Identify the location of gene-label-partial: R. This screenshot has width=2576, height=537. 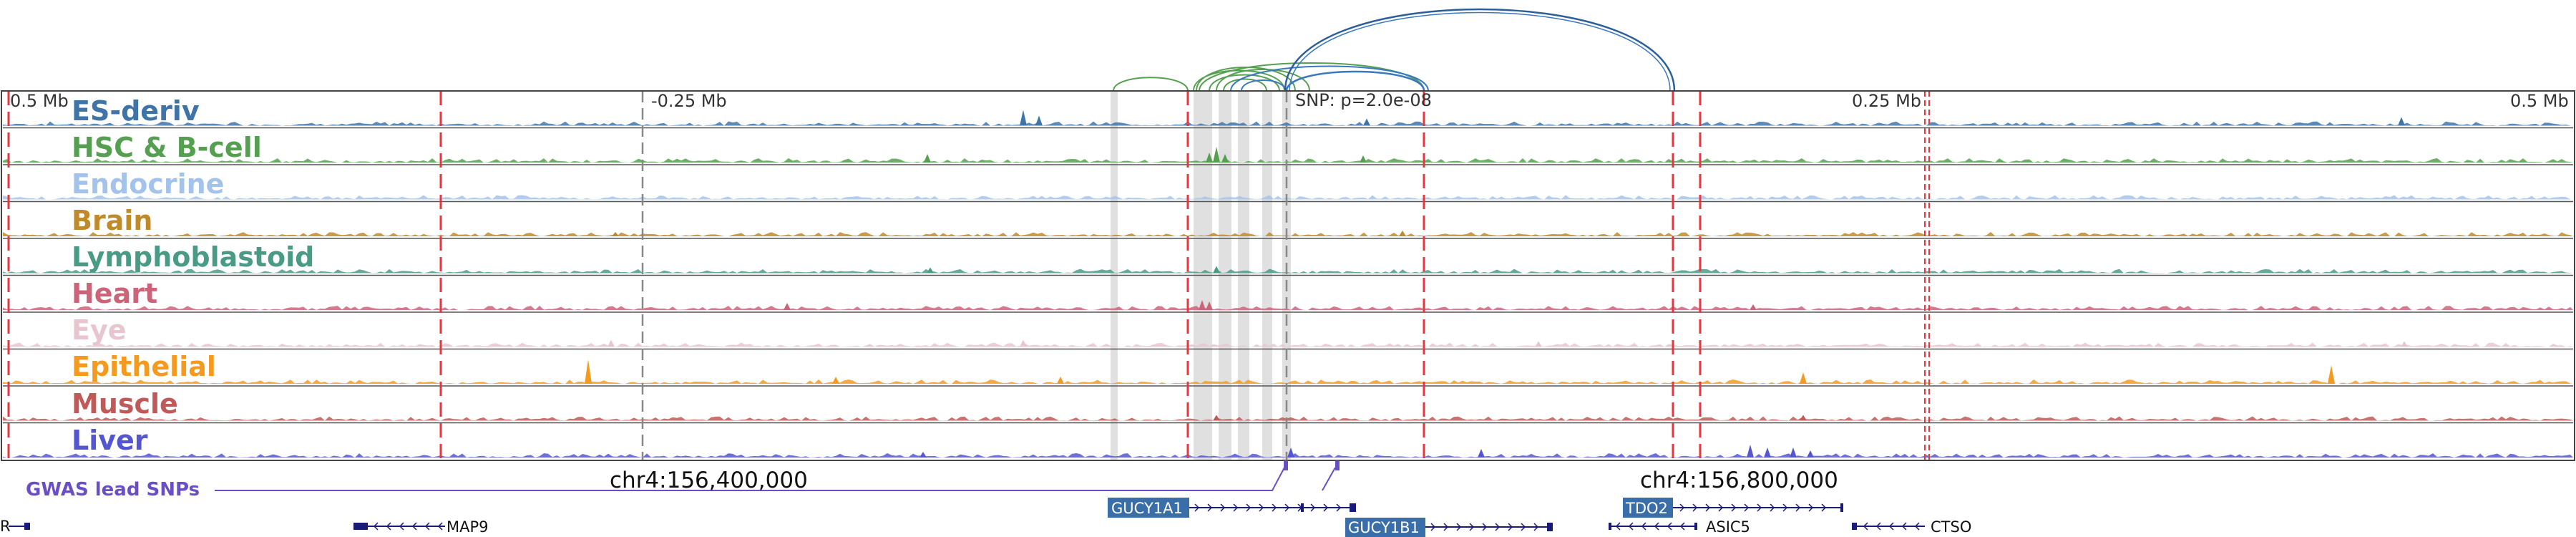
(5, 526).